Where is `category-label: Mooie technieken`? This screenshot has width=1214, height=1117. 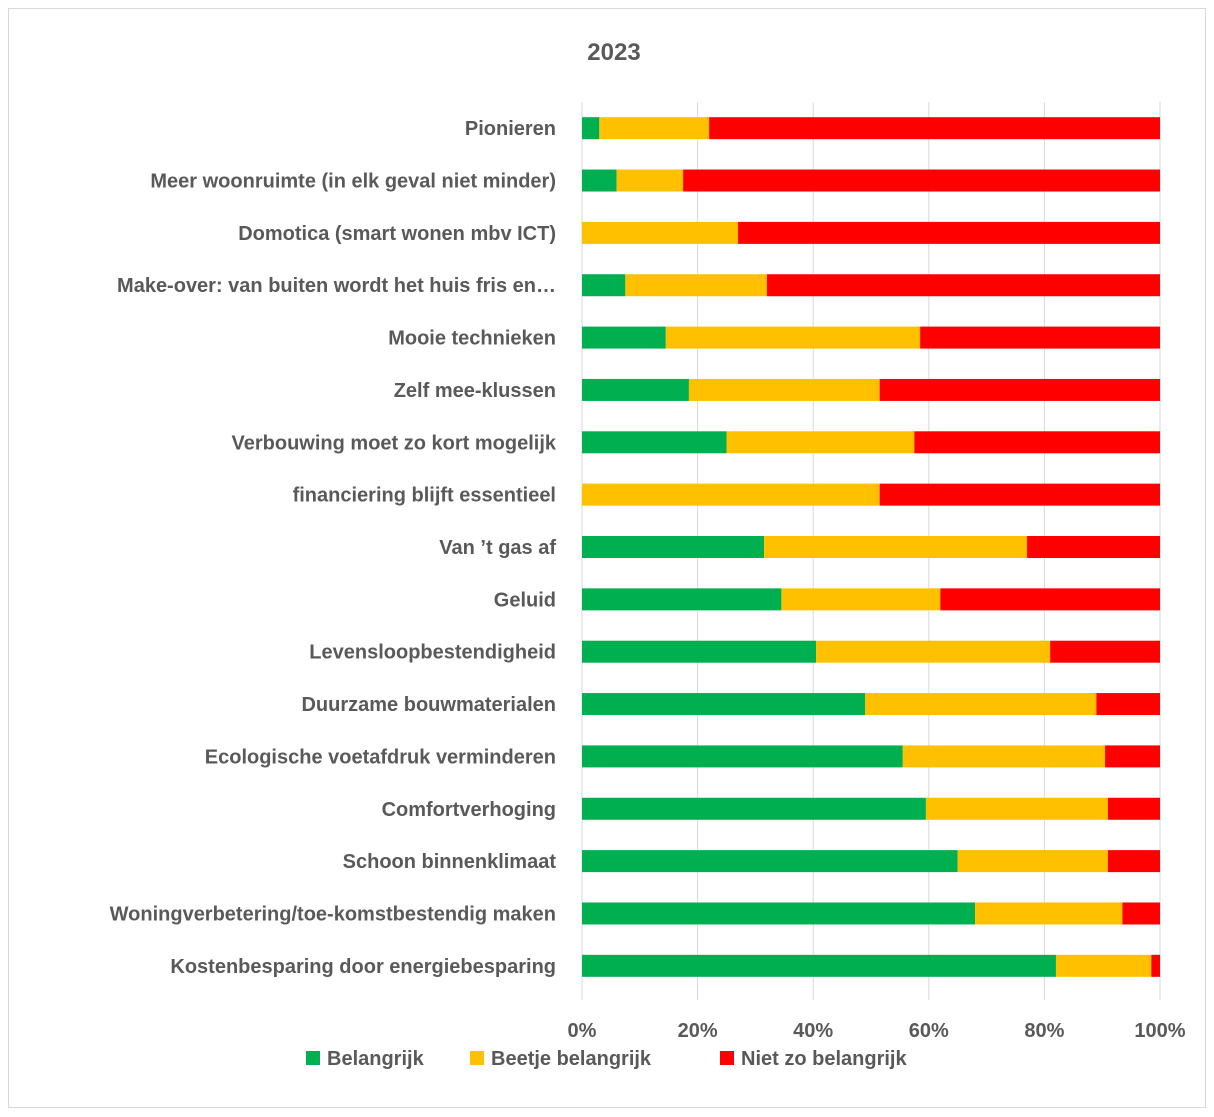
category-label: Mooie technieken is located at coordinates (472, 339).